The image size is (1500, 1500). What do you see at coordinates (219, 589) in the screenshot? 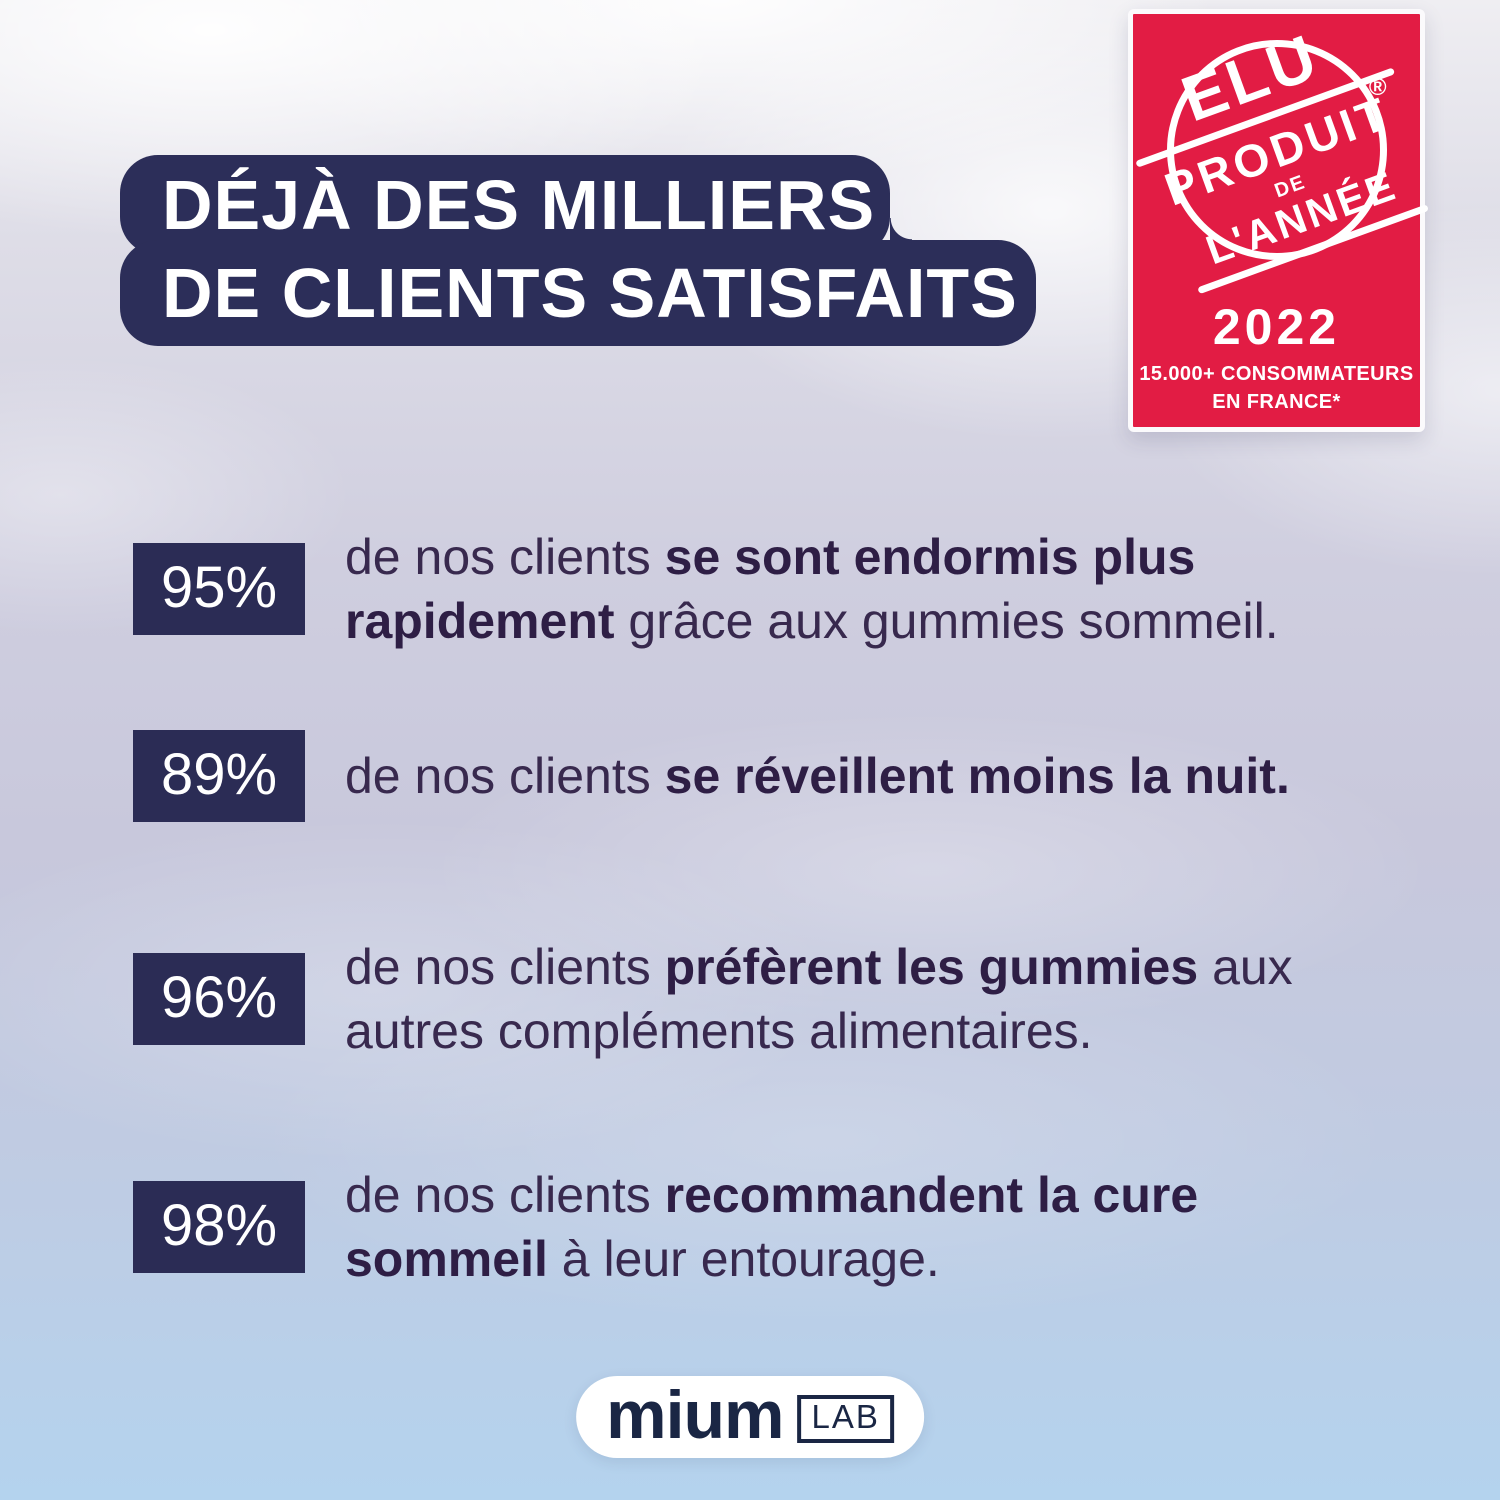
I see `percent-badge: 95%` at bounding box center [219, 589].